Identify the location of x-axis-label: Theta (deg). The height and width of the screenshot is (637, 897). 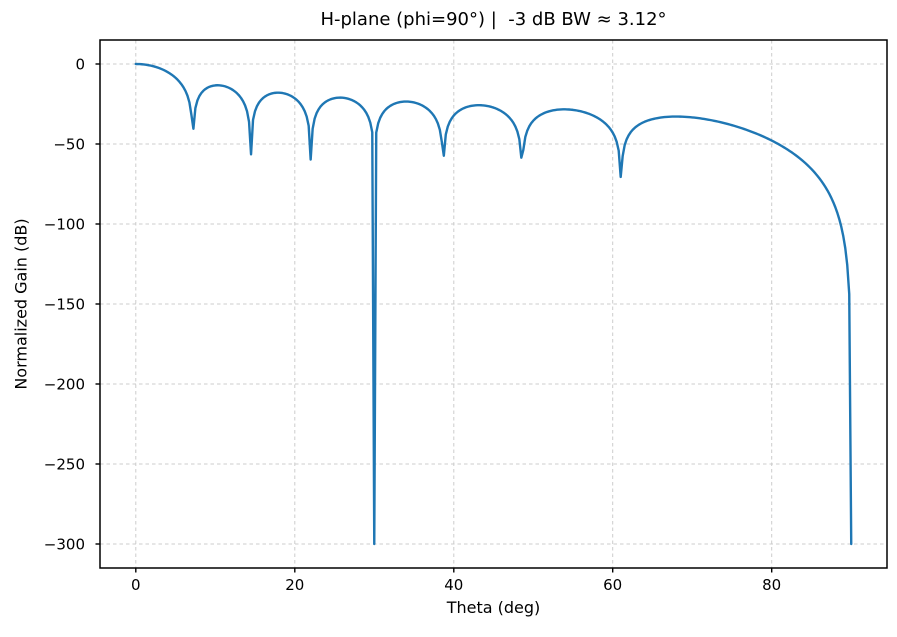
(493, 607).